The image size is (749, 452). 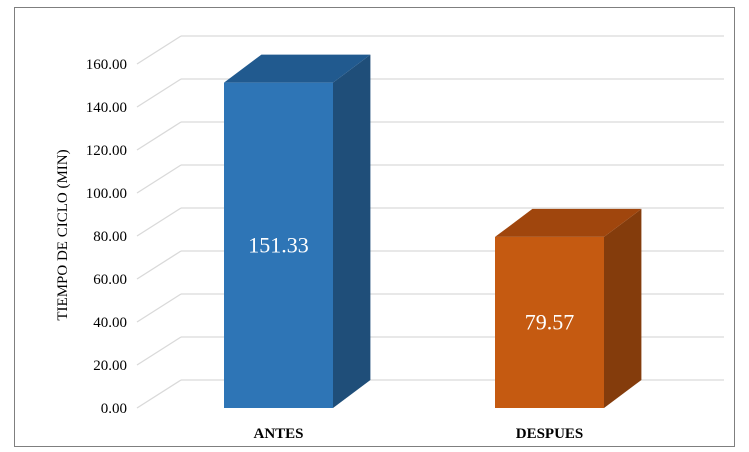 I want to click on data-label: 79.57, so click(x=550, y=321).